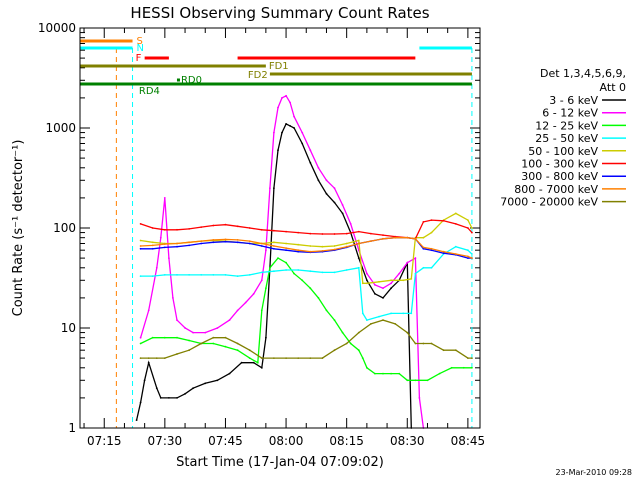  What do you see at coordinates (104, 441) in the screenshot?
I see `x-tick-label: 07:15` at bounding box center [104, 441].